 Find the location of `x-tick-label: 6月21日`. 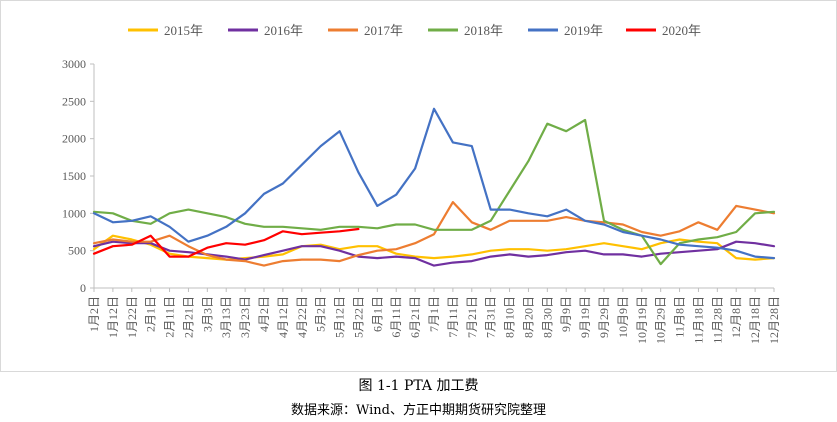

x-tick-label: 6月21日 is located at coordinates (415, 317).